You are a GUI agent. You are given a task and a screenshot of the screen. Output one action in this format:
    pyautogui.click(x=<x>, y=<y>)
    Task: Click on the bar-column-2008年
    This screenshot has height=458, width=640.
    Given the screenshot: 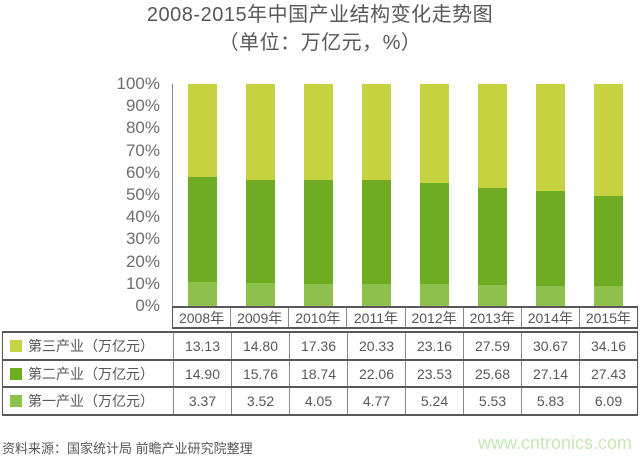 What is the action you would take?
    pyautogui.click(x=202, y=195)
    